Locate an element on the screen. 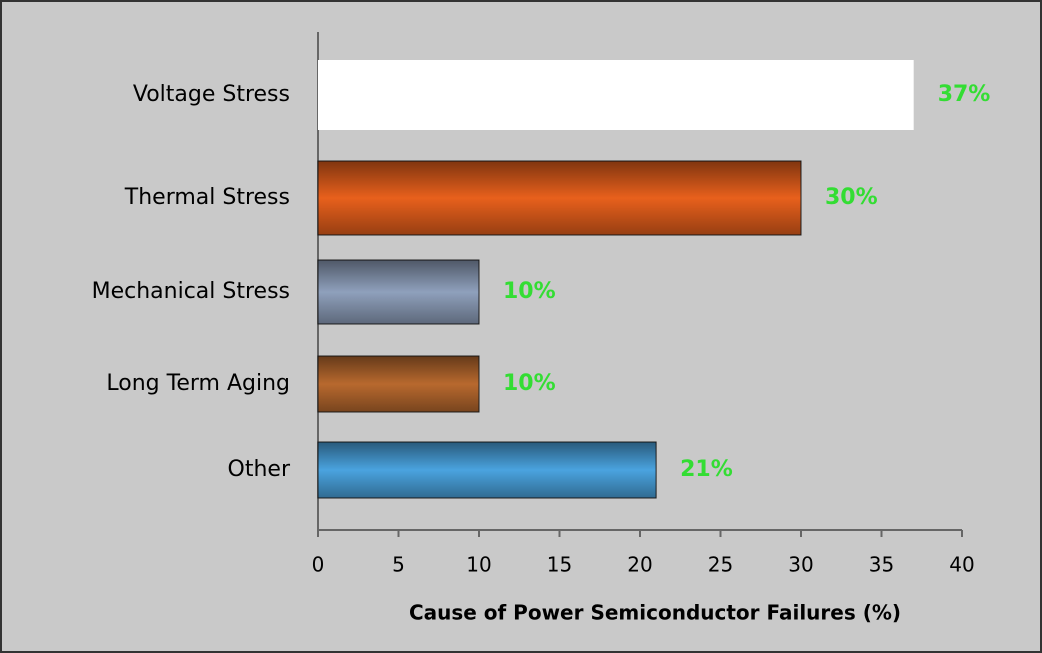  category-label: Other is located at coordinates (259, 469).